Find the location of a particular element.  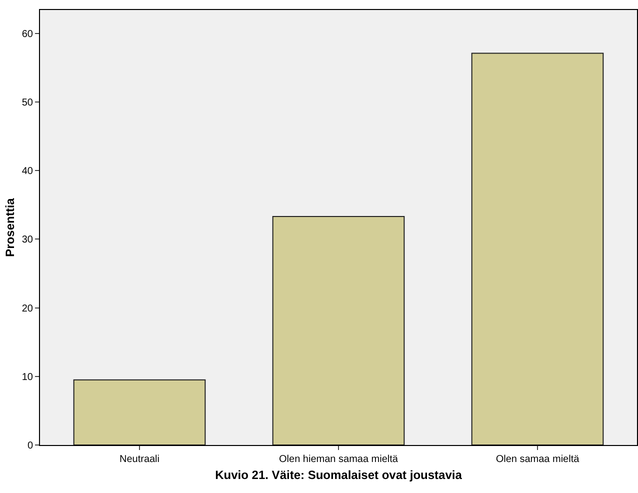

x-axis-title: Kuvio 21. Väite: Suomalaiset ovat joustavia is located at coordinates (338, 475).